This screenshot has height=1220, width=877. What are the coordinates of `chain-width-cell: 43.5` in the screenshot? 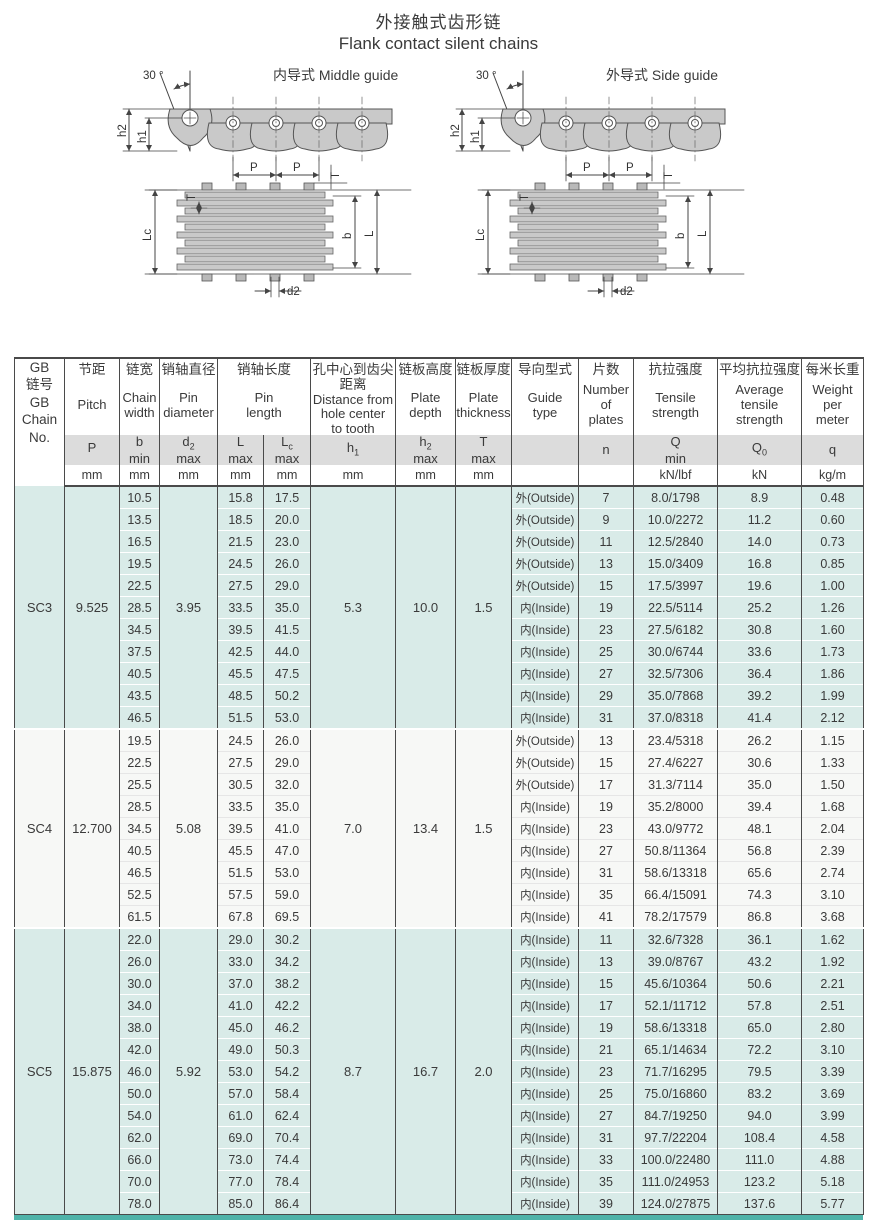 It's located at (139, 695).